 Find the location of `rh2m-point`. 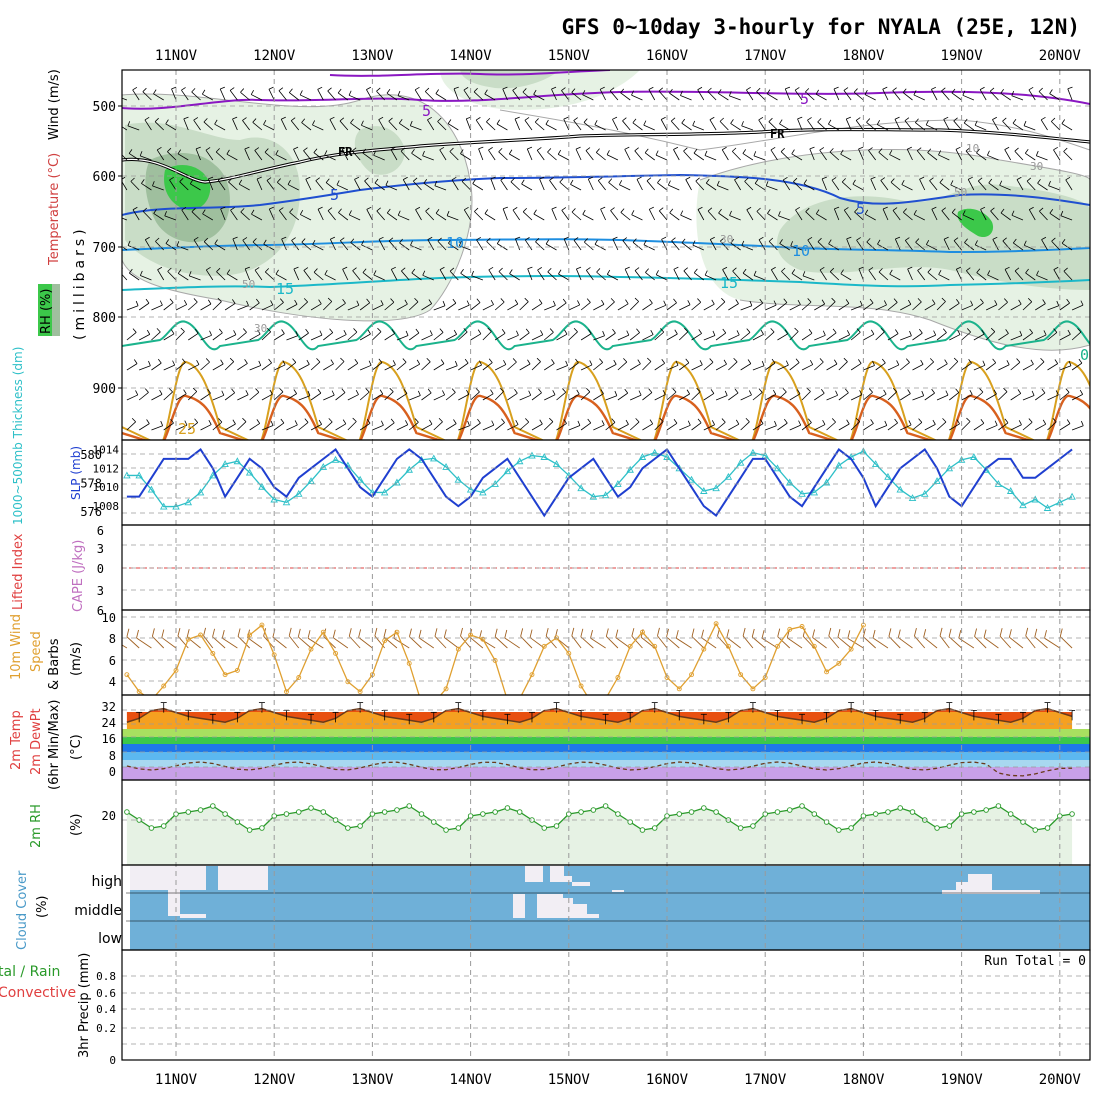

rh2m-point is located at coordinates (912, 812).